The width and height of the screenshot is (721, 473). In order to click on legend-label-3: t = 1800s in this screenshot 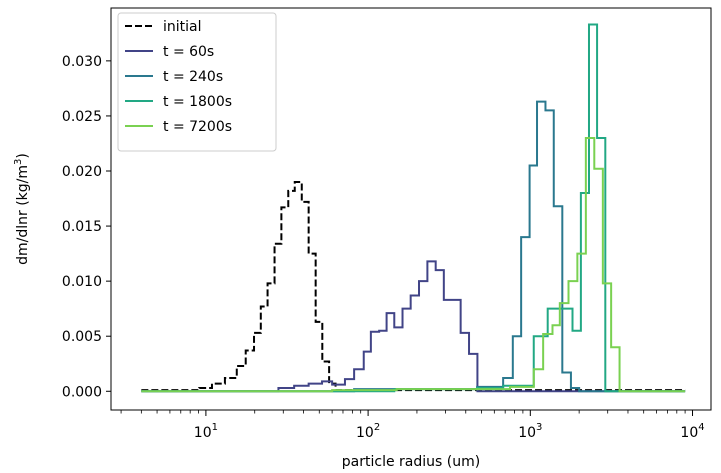, I will do `click(197, 102)`.